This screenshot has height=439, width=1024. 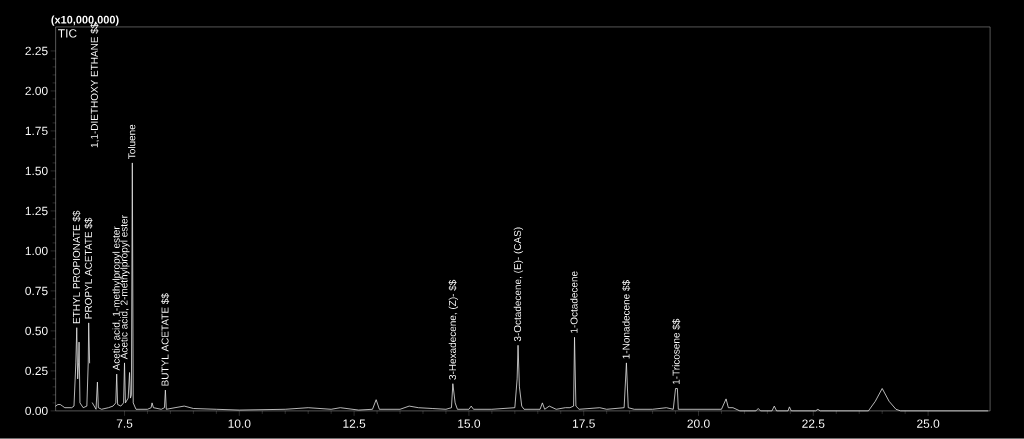 What do you see at coordinates (36, 411) in the screenshot?
I see `y-tick-label: 0.00` at bounding box center [36, 411].